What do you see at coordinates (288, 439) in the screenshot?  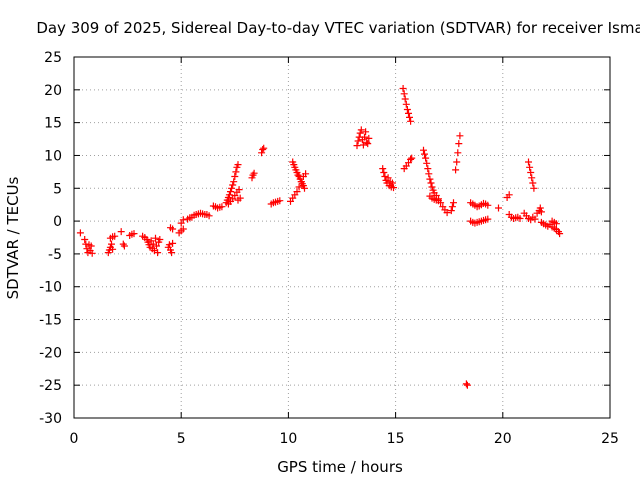 I see `x-tick-label: 10` at bounding box center [288, 439].